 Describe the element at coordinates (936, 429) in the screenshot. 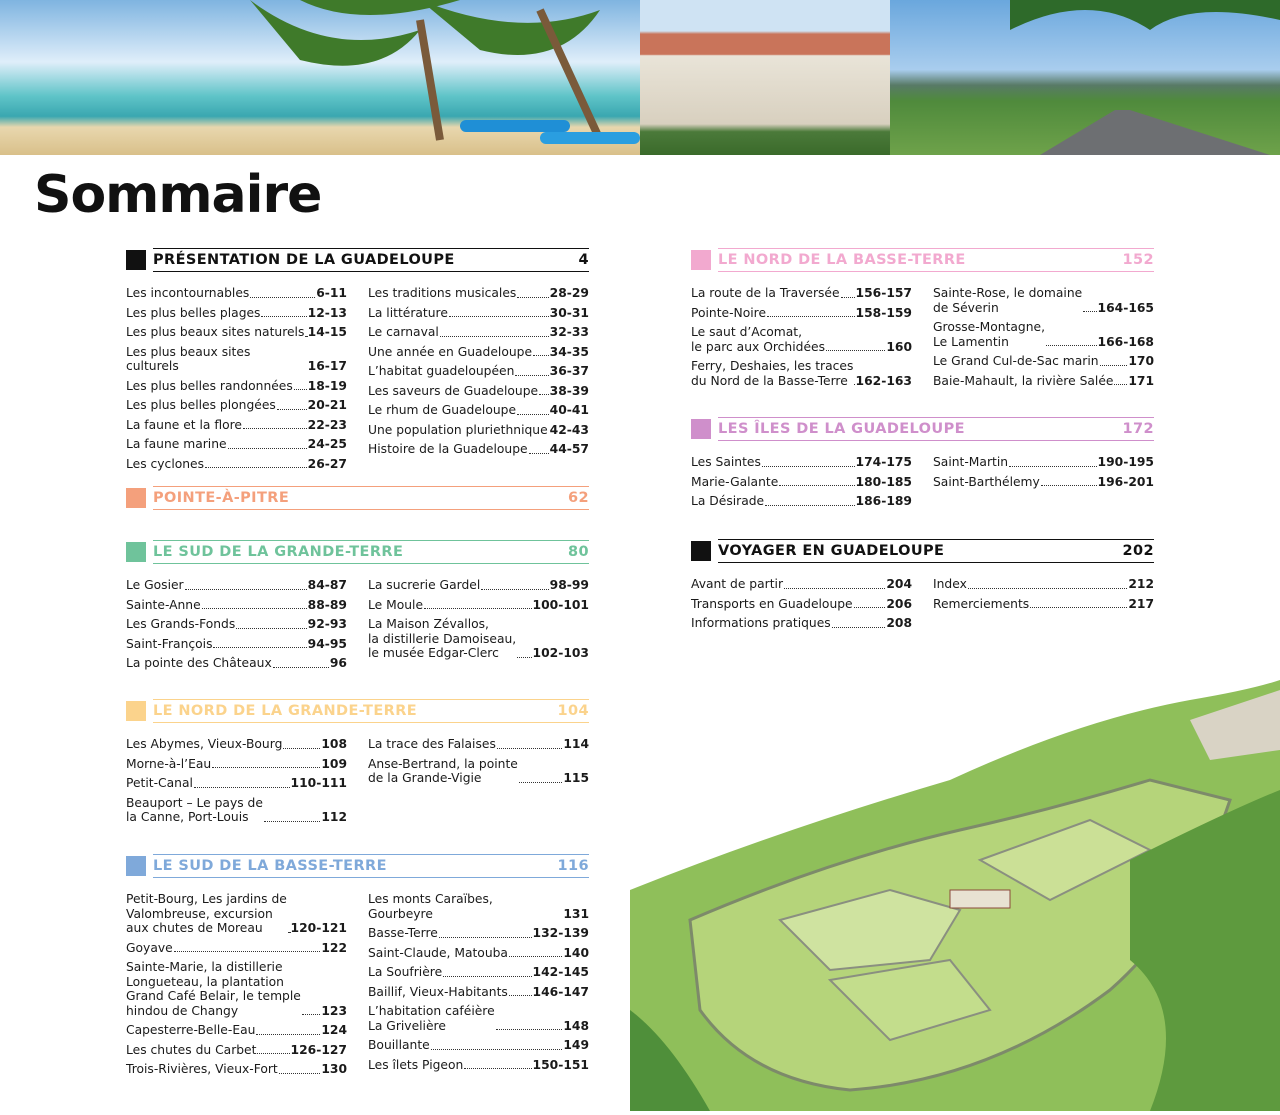

I see `section-header: LES ÎLES DE LA GUADELOUPE 172` at that location.